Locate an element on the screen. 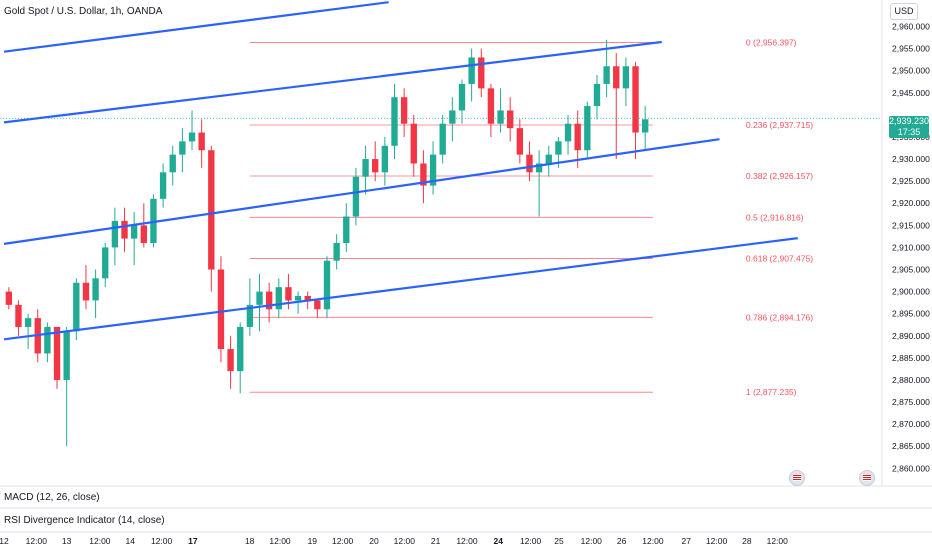 This screenshot has width=932, height=550. fib-level-label: 0.382 (2,926.157) is located at coordinates (779, 176).